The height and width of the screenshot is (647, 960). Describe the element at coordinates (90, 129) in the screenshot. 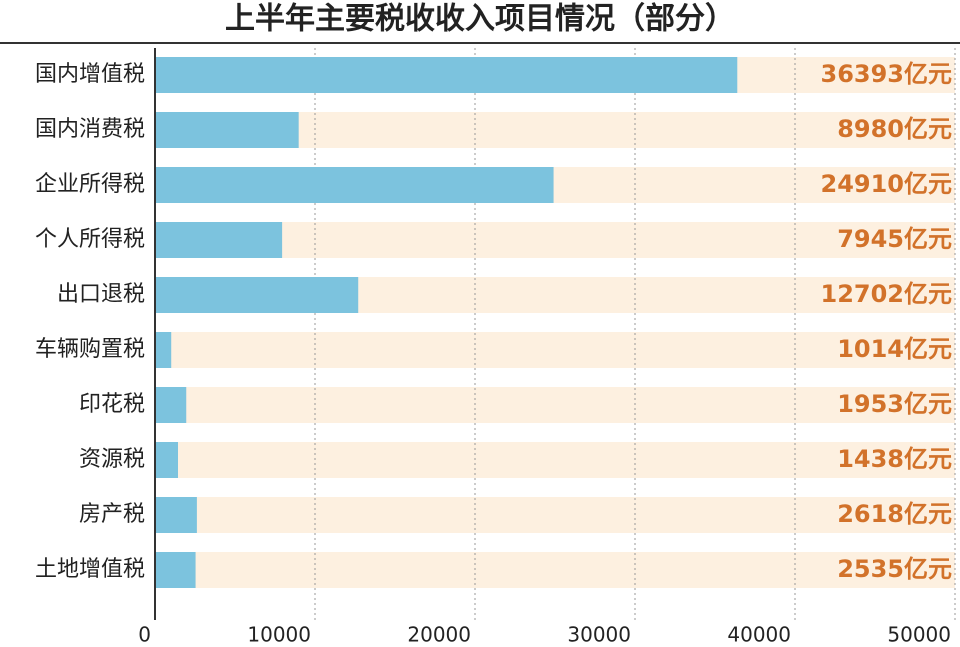

I see `y-tick-label: 国内消费税` at that location.